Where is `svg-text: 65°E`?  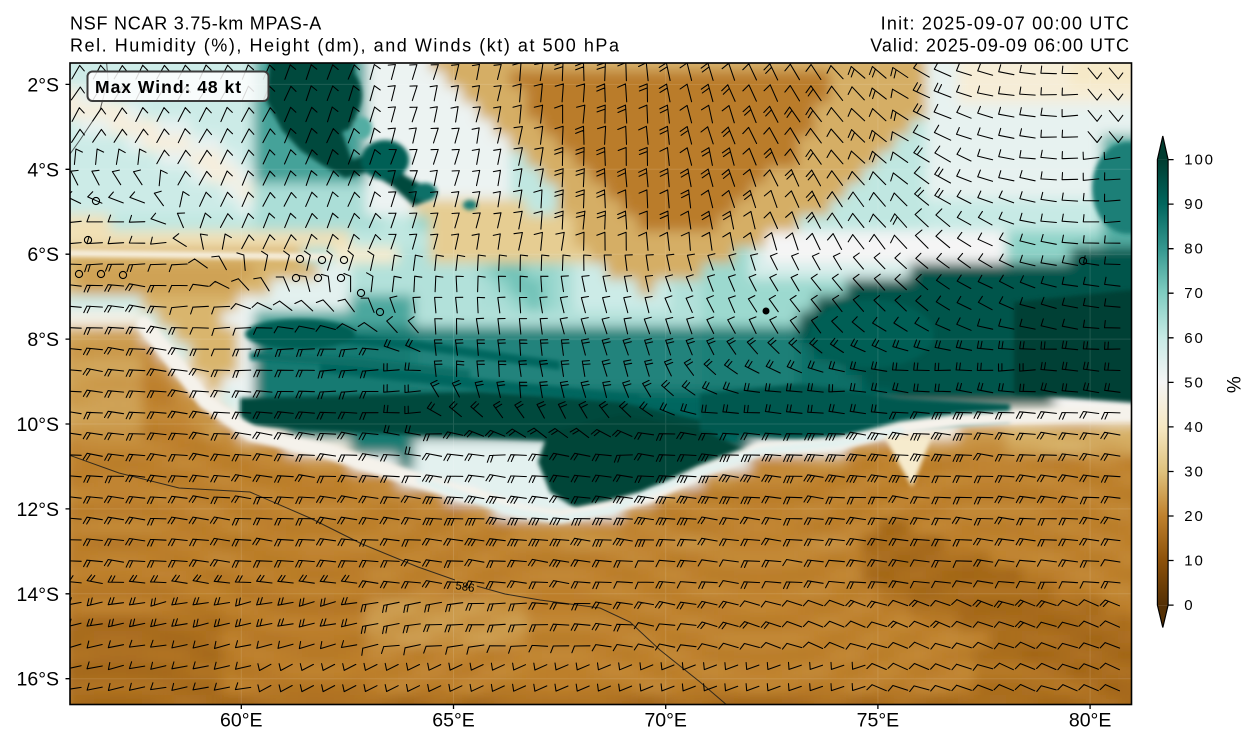 svg-text: 65°E is located at coordinates (453, 721).